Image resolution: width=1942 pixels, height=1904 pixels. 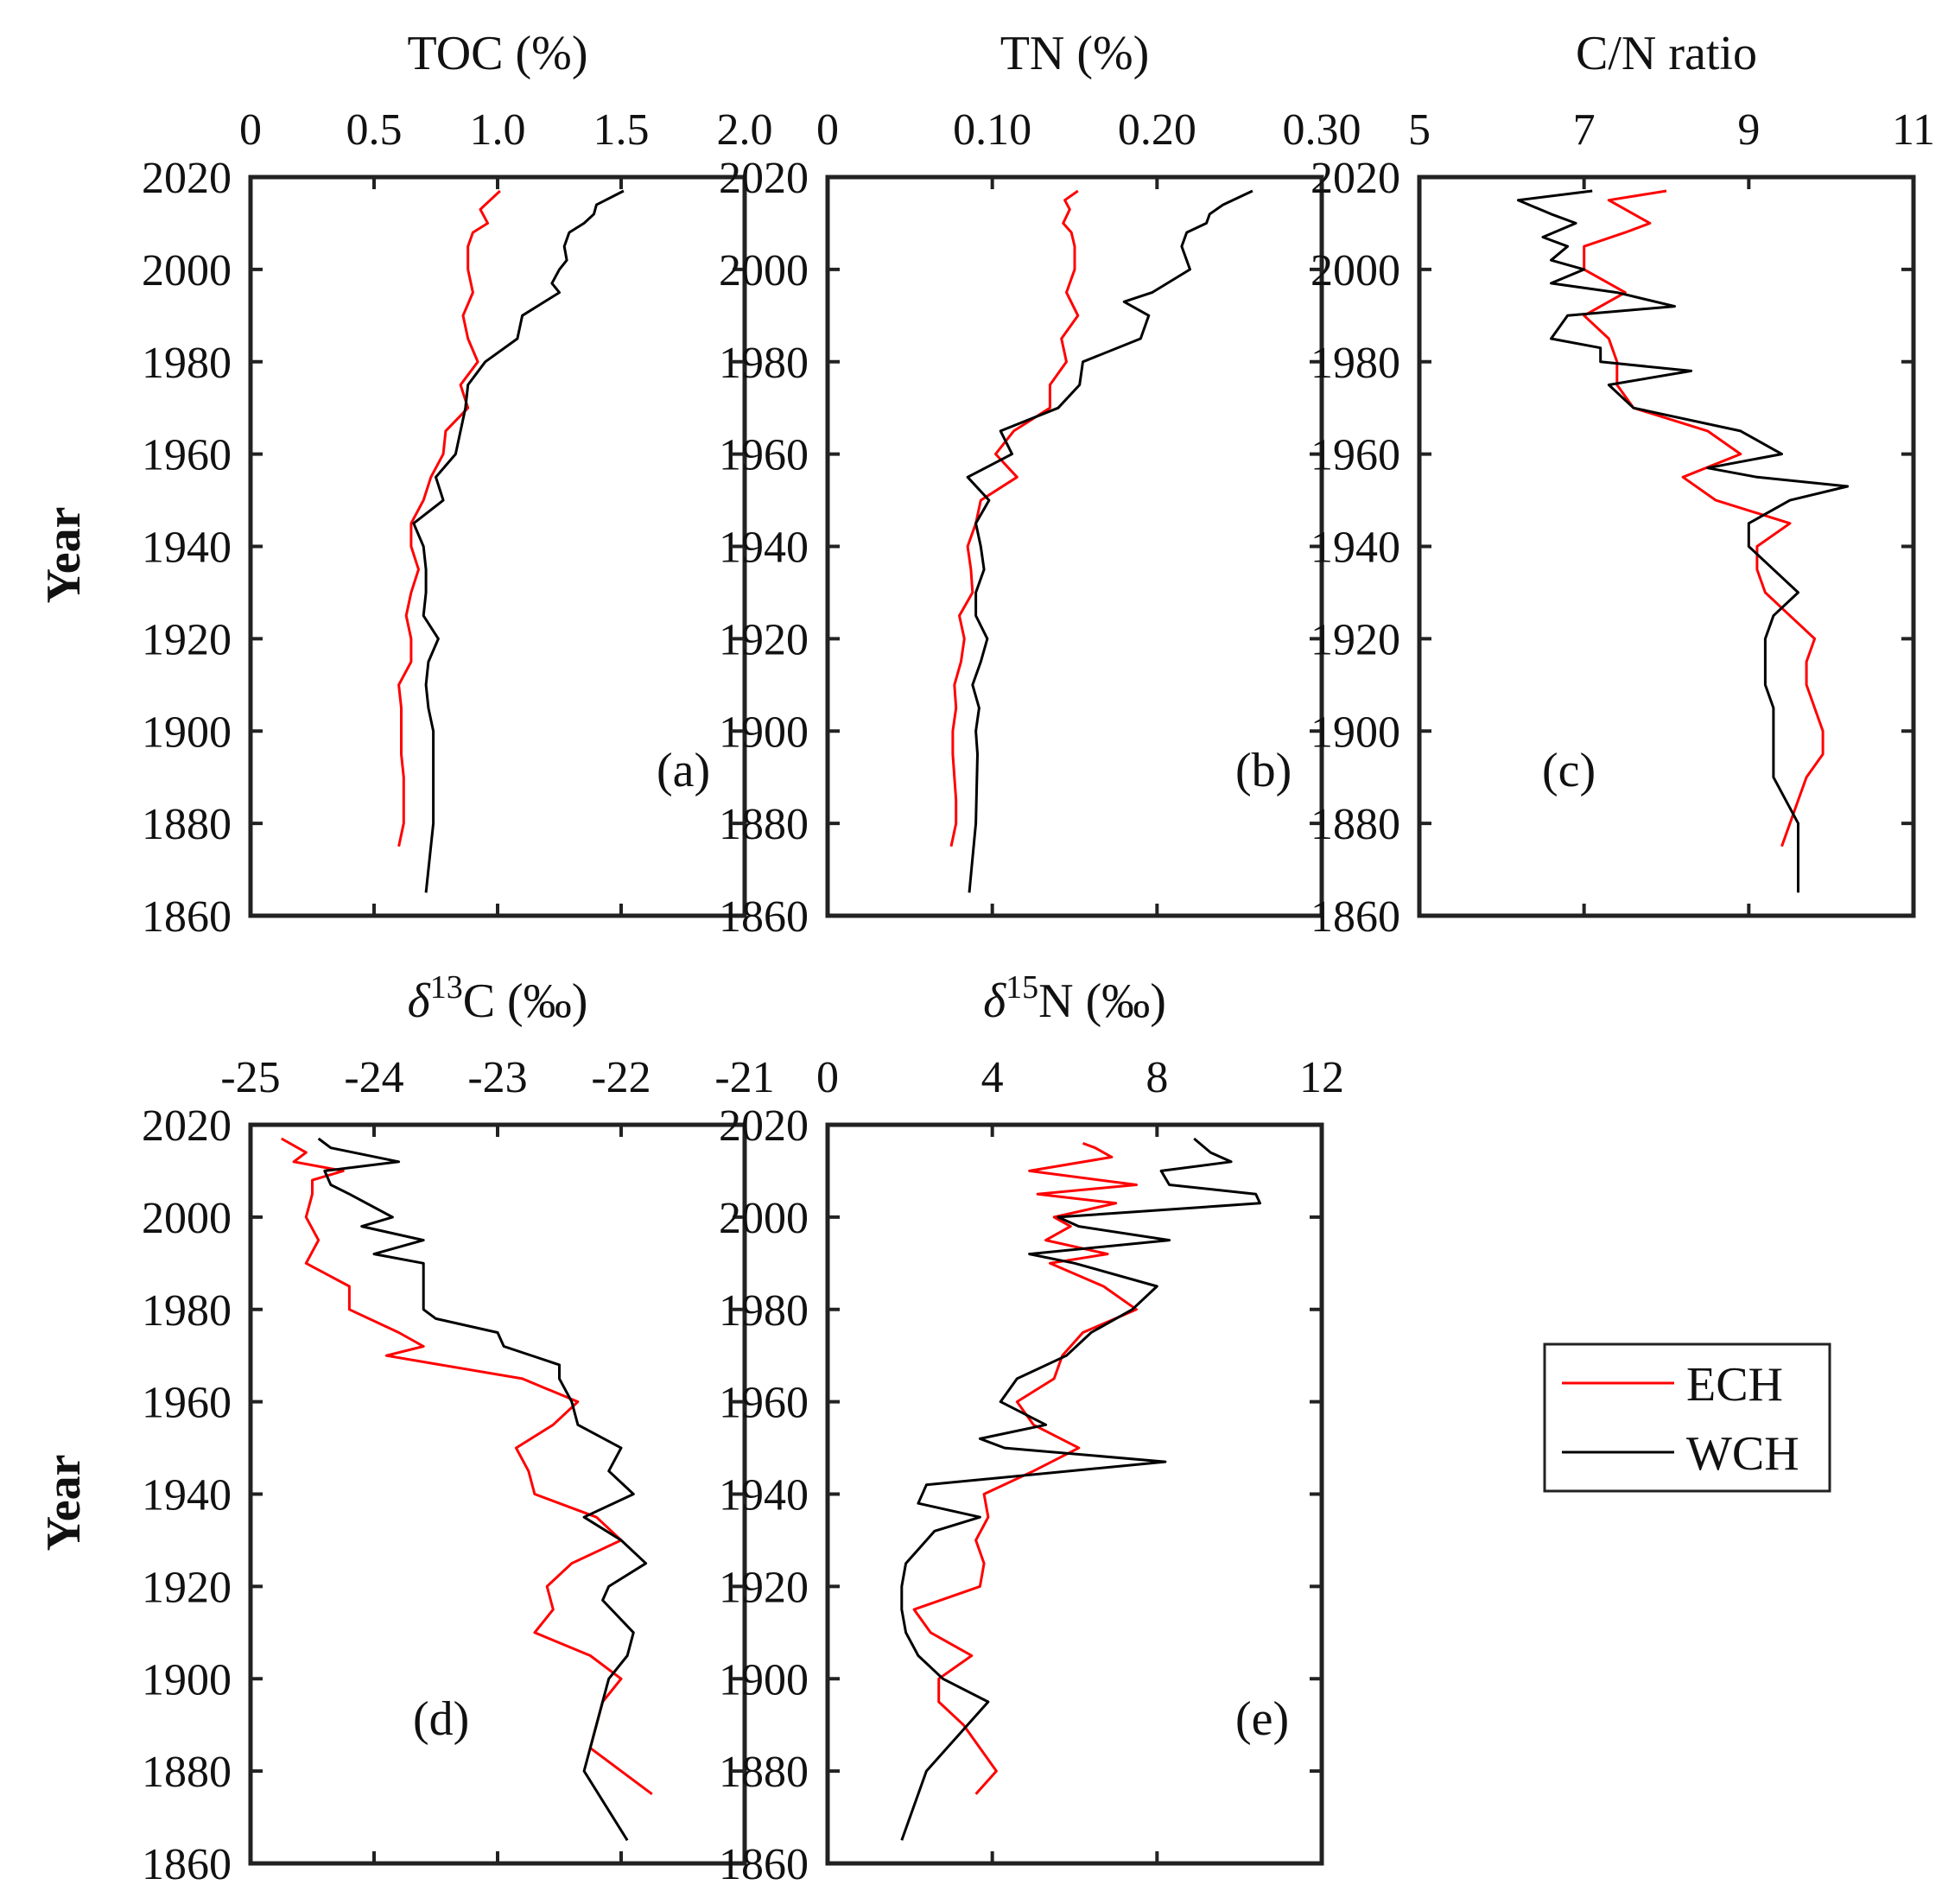 What do you see at coordinates (1666, 53) in the screenshot?
I see `axis-title: C/N ratio` at bounding box center [1666, 53].